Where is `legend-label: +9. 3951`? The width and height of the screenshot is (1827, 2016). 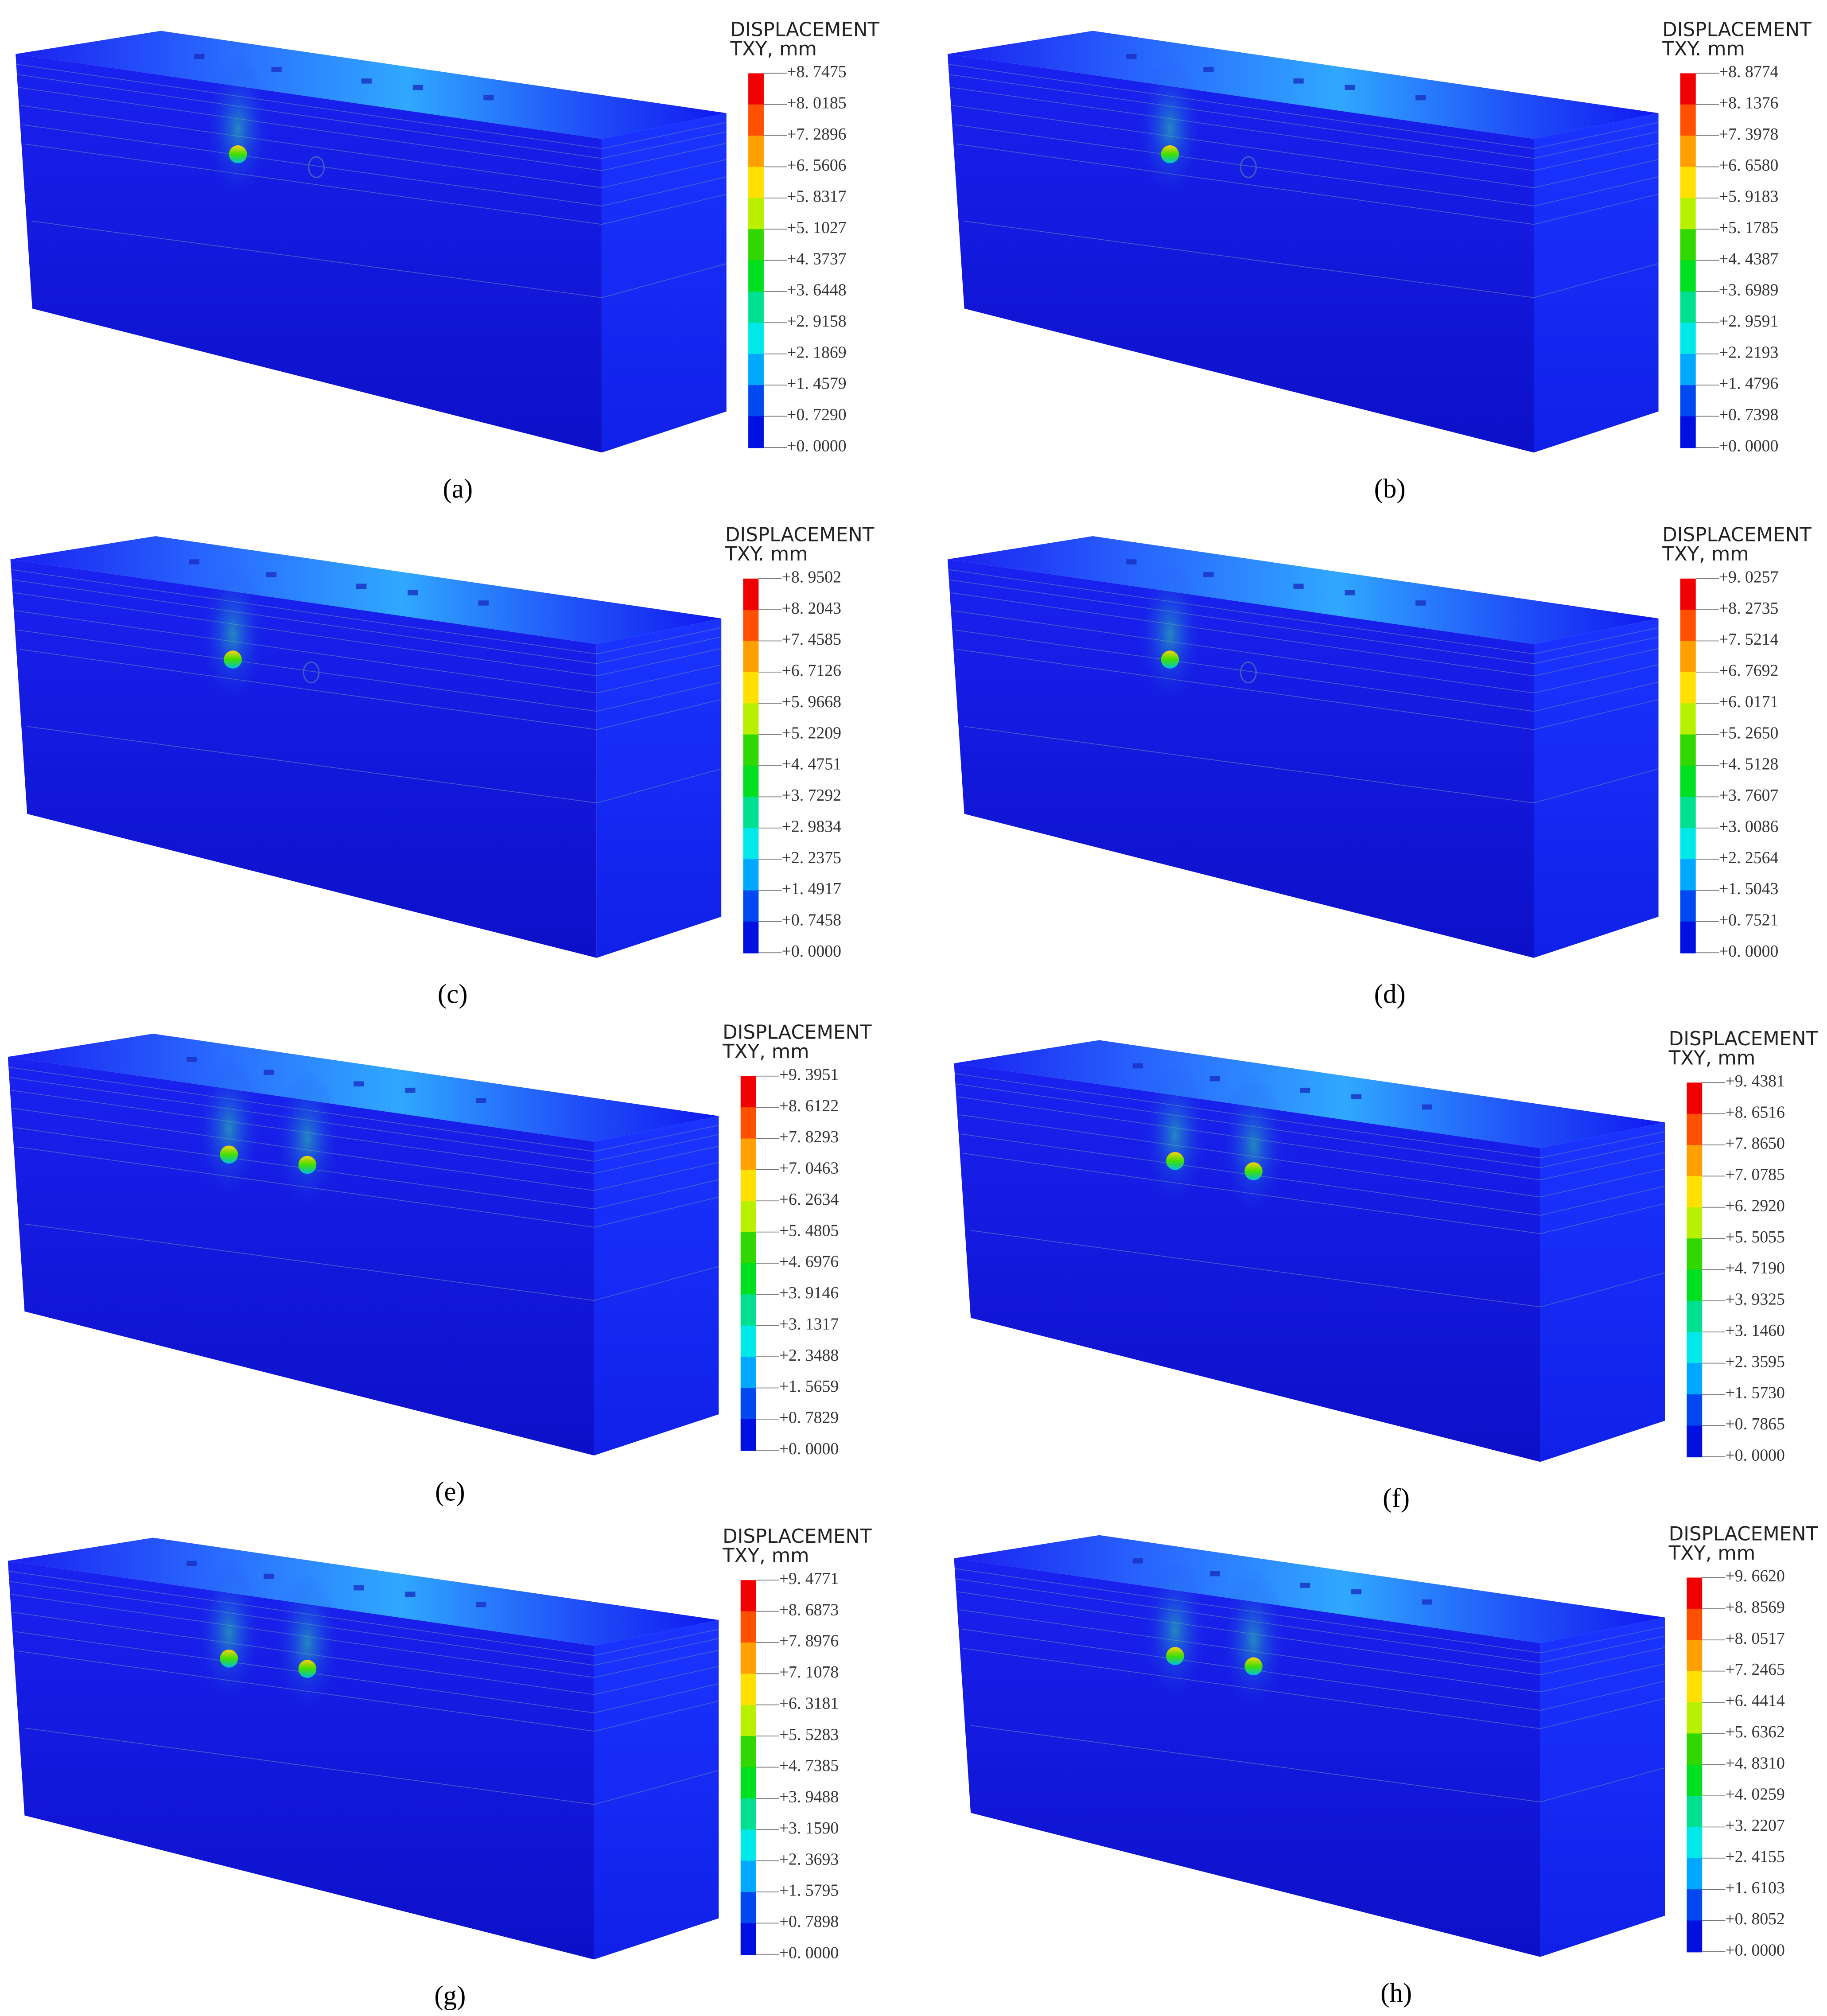 legend-label: +9. 3951 is located at coordinates (809, 1074).